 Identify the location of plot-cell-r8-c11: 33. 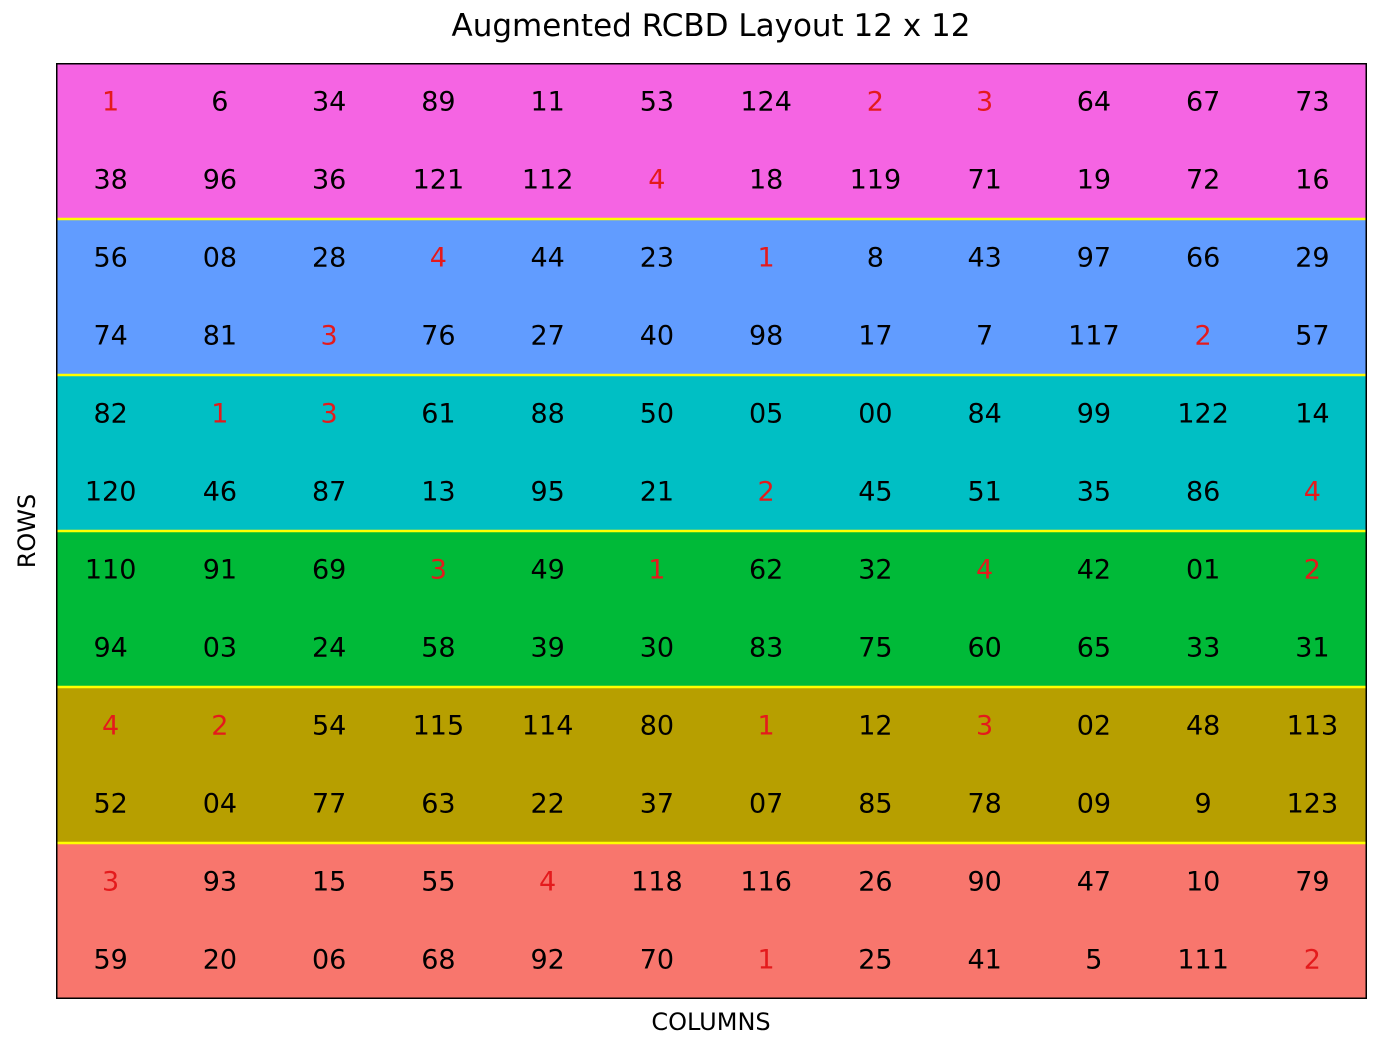
(1203, 648).